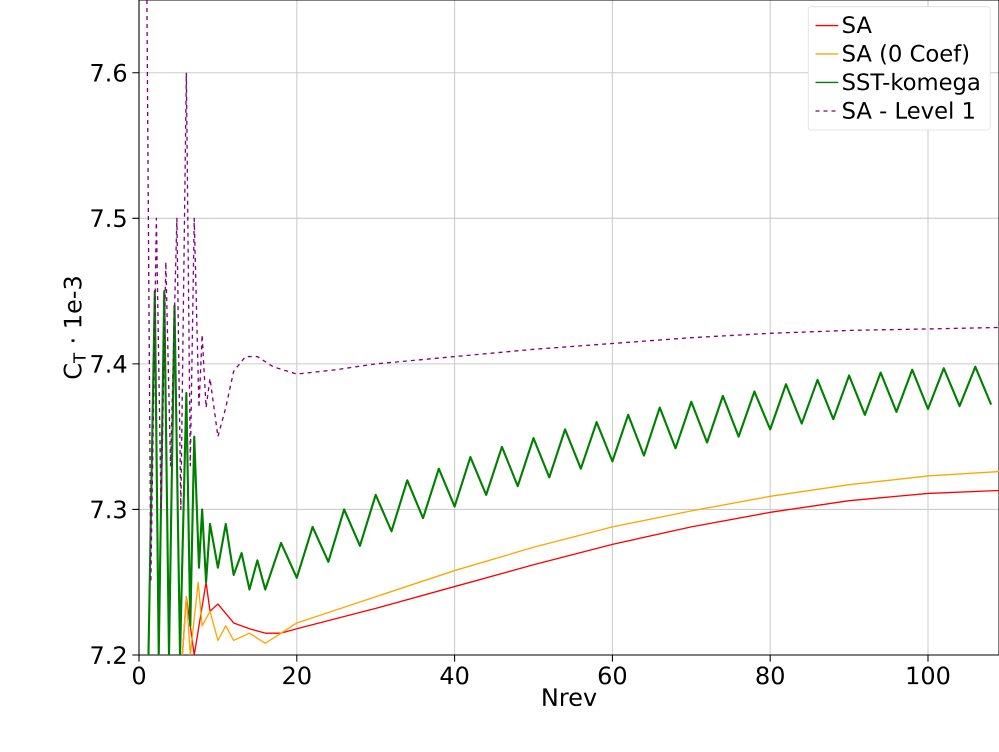 The image size is (999, 752). Describe the element at coordinates (905, 54) in the screenshot. I see `legend-label: SA (0 Coef)` at that location.